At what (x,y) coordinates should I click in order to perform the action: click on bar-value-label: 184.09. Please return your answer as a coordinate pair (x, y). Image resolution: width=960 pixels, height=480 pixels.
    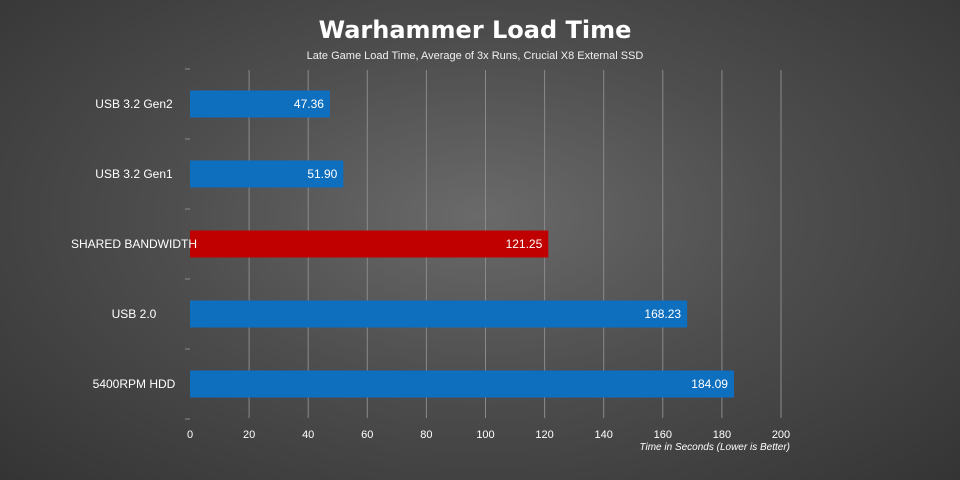
    Looking at the image, I should click on (709, 384).